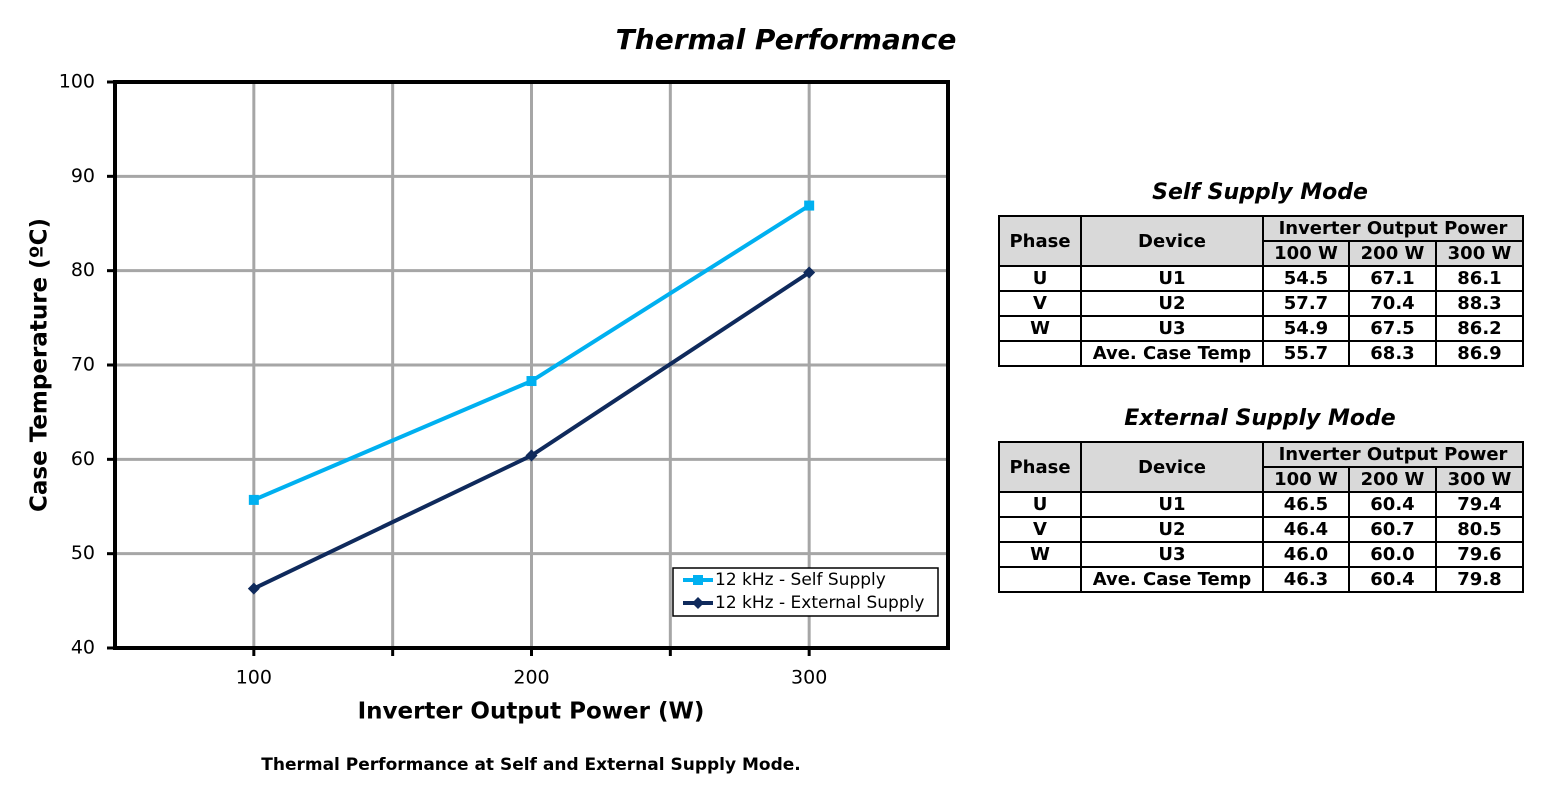 The image size is (1562, 809). I want to click on table-cell: 60.7, so click(1392, 529).